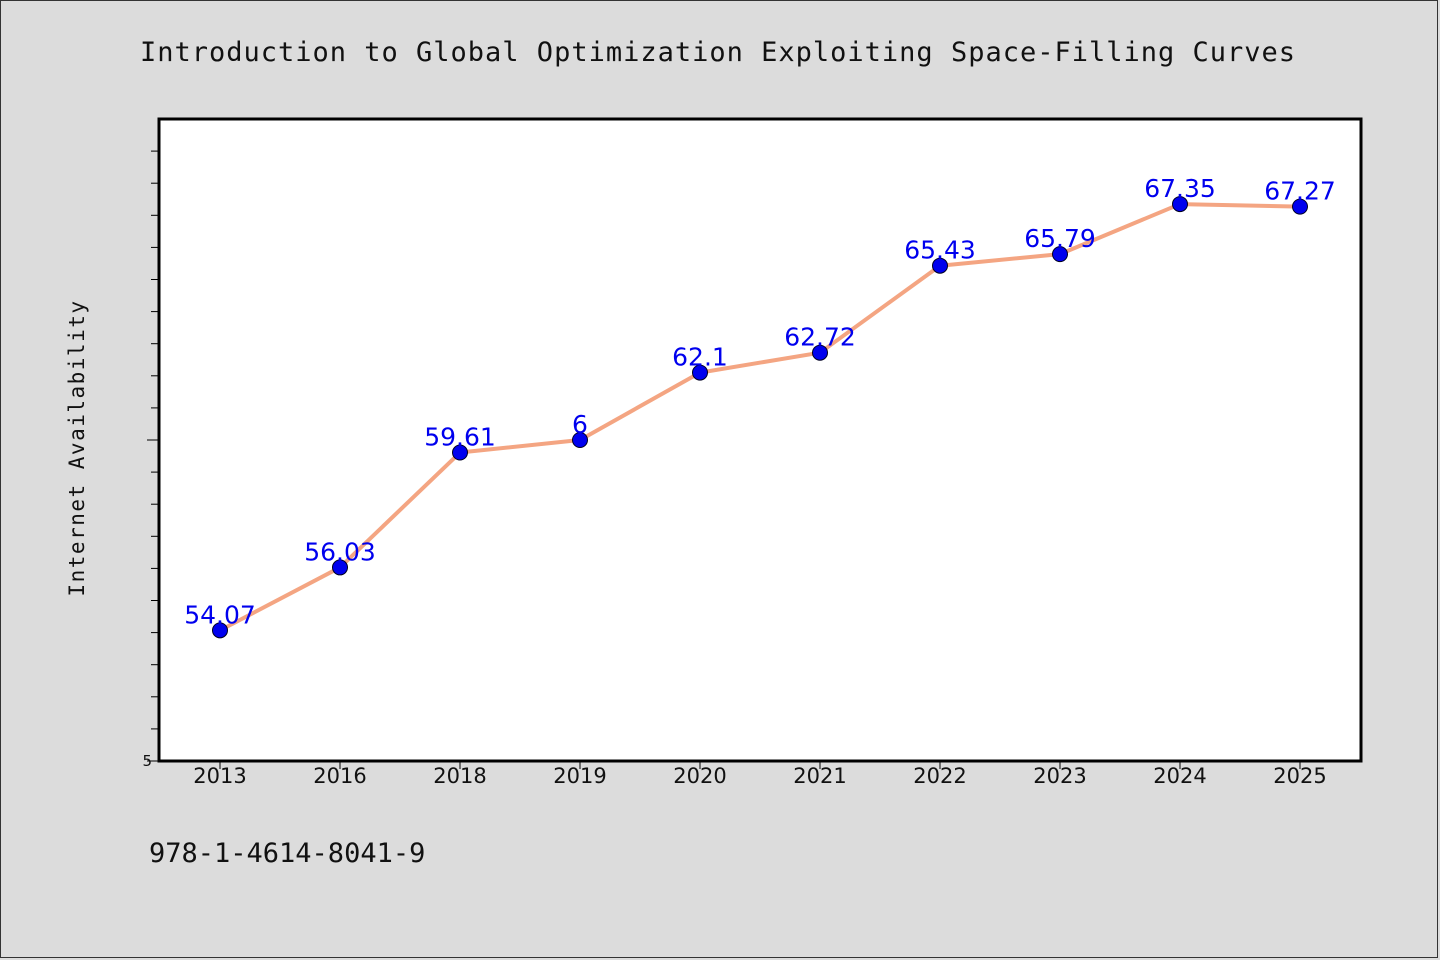 Image resolution: width=1440 pixels, height=960 pixels. I want to click on data-label: 67.35, so click(1180, 188).